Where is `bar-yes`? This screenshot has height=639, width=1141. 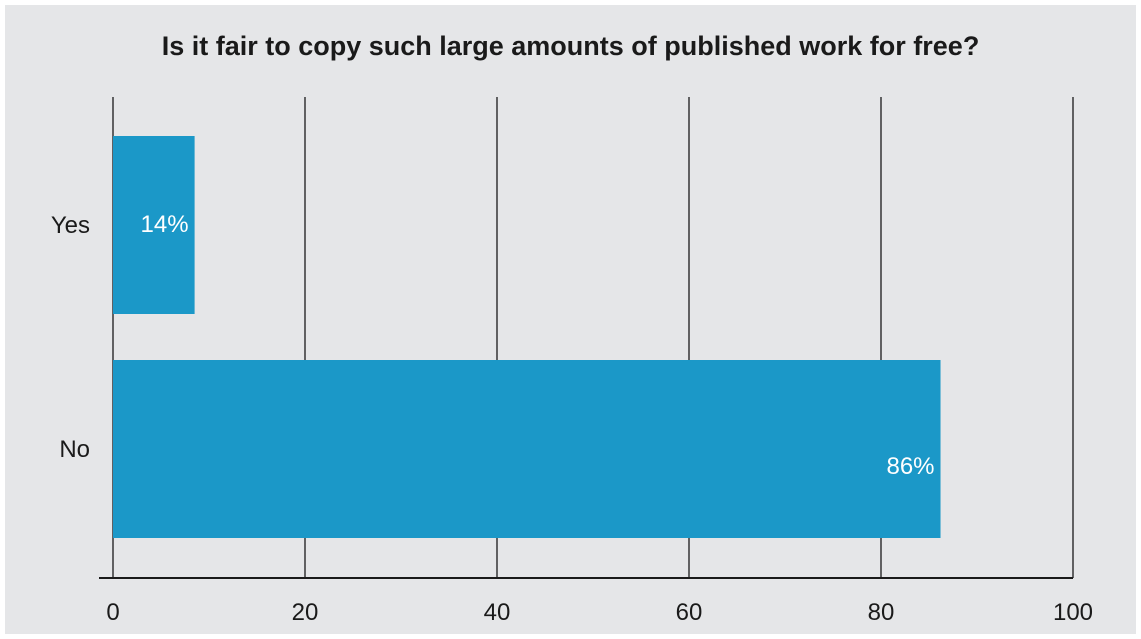 bar-yes is located at coordinates (154, 225).